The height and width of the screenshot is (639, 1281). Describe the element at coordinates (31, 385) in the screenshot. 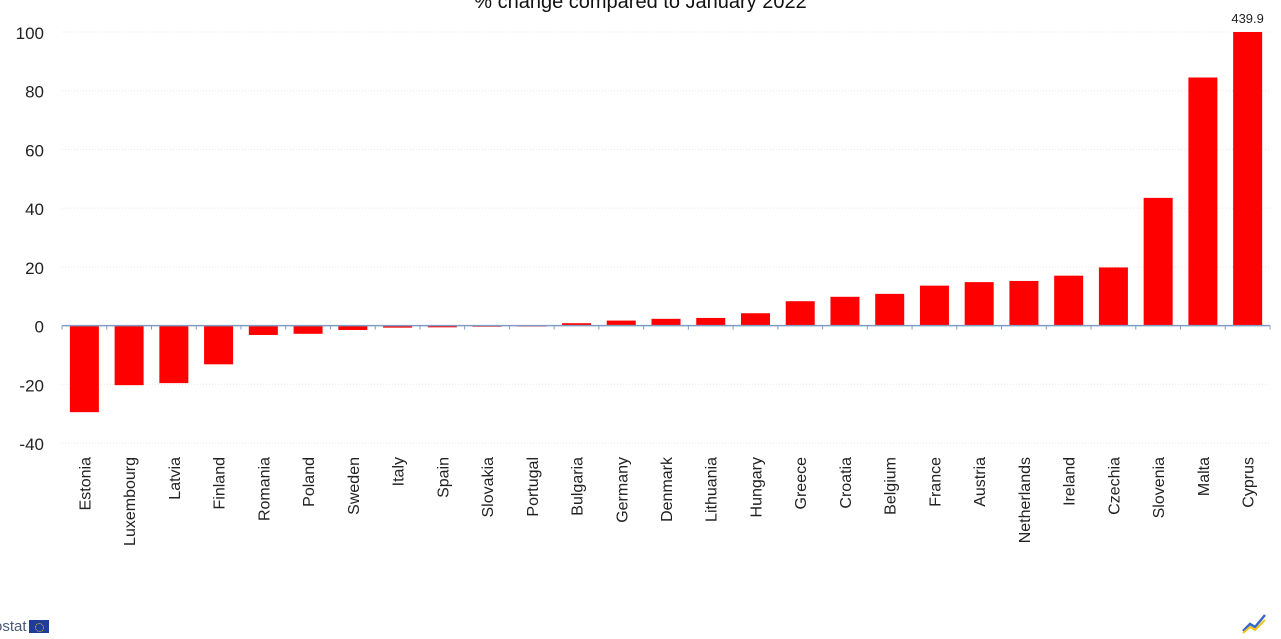

I see `y-tick-label: -20` at that location.